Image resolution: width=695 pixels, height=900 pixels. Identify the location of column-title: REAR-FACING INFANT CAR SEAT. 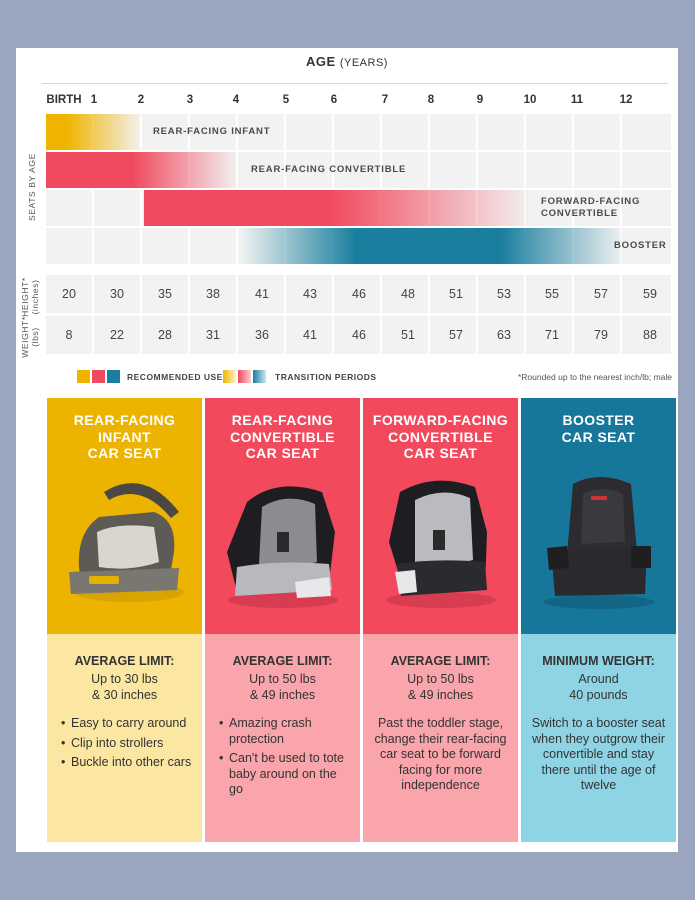
(124, 436).